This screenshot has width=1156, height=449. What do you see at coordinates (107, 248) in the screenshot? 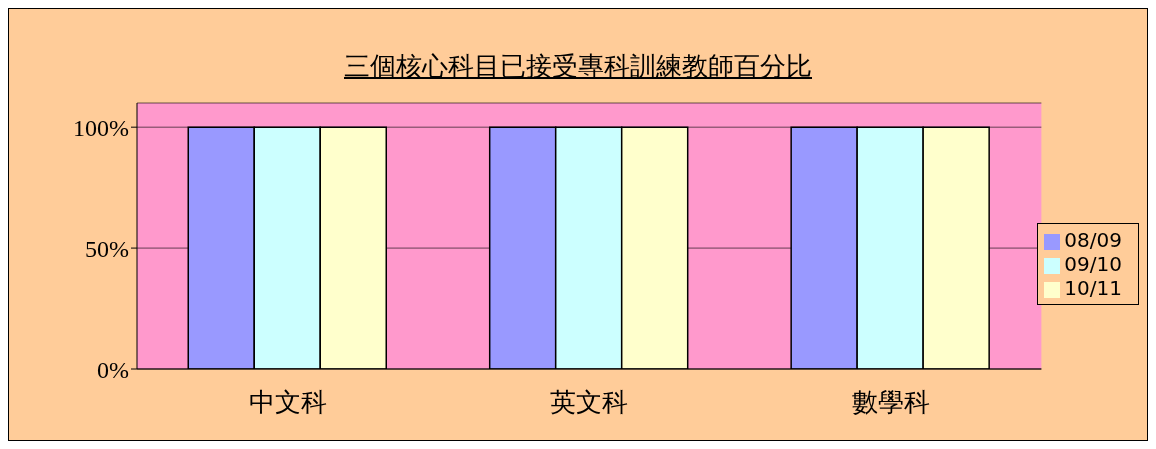
I see `y-tick-label: 50%` at bounding box center [107, 248].